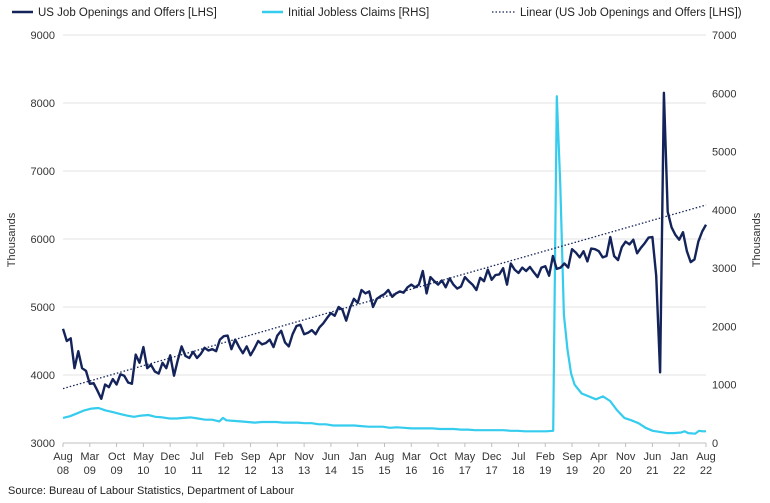  I want to click on y-right-axis-title: Thousands, so click(757, 239).